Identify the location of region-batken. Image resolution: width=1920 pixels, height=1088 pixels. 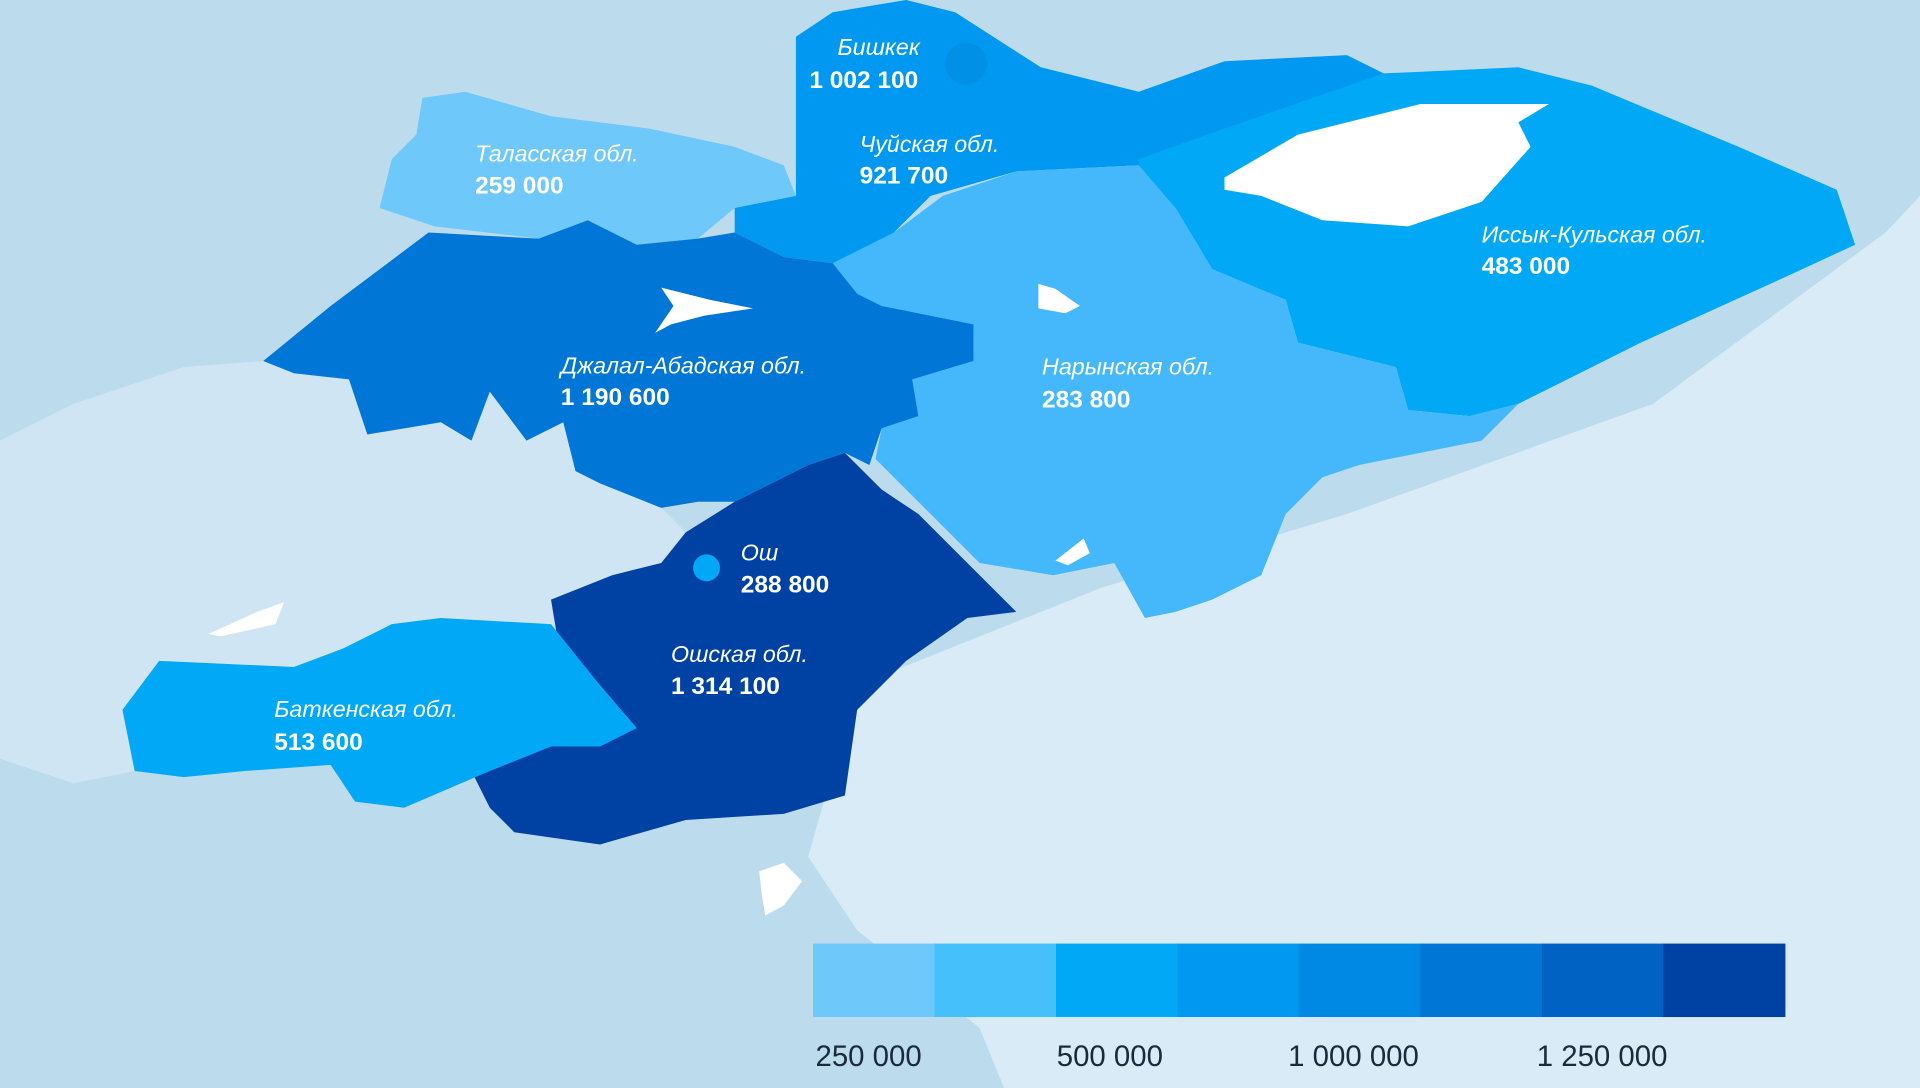
(379, 713).